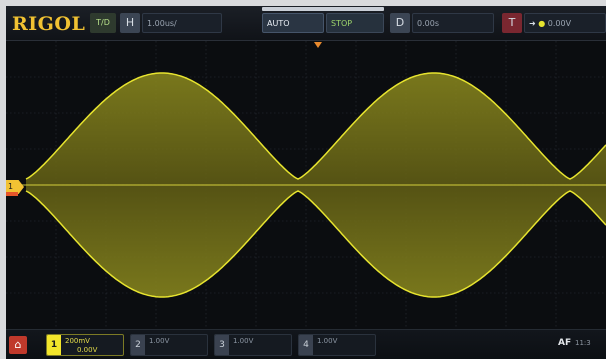 The image size is (606, 359). I want to click on trigger-mode-button: STOP, so click(355, 23).